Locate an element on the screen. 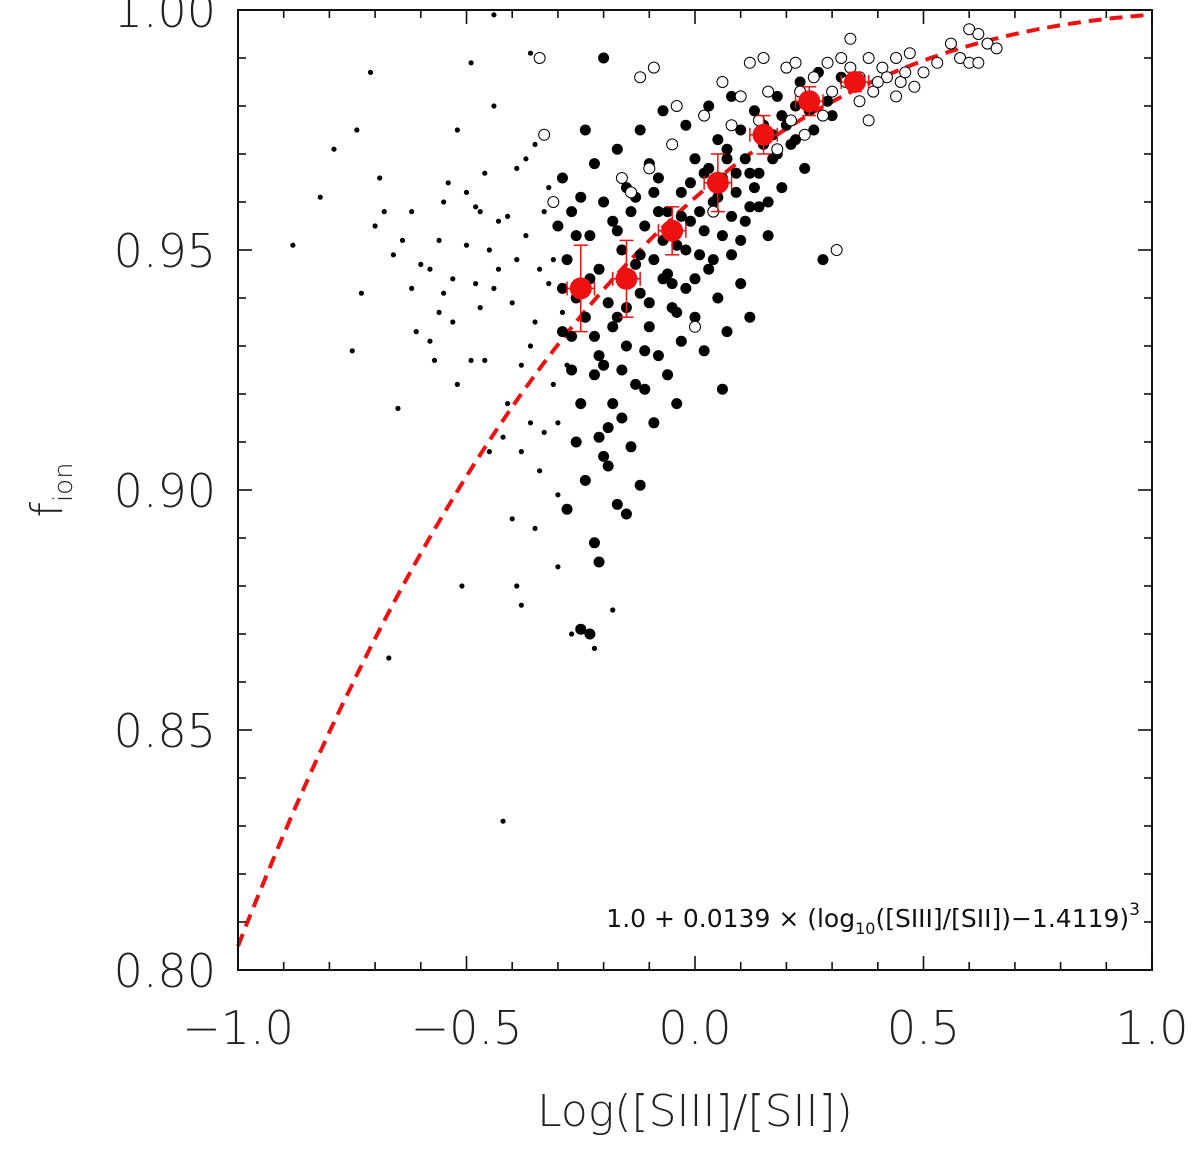 The image size is (1200, 1149). y-tick-label: 1.00 is located at coordinates (165, 19).